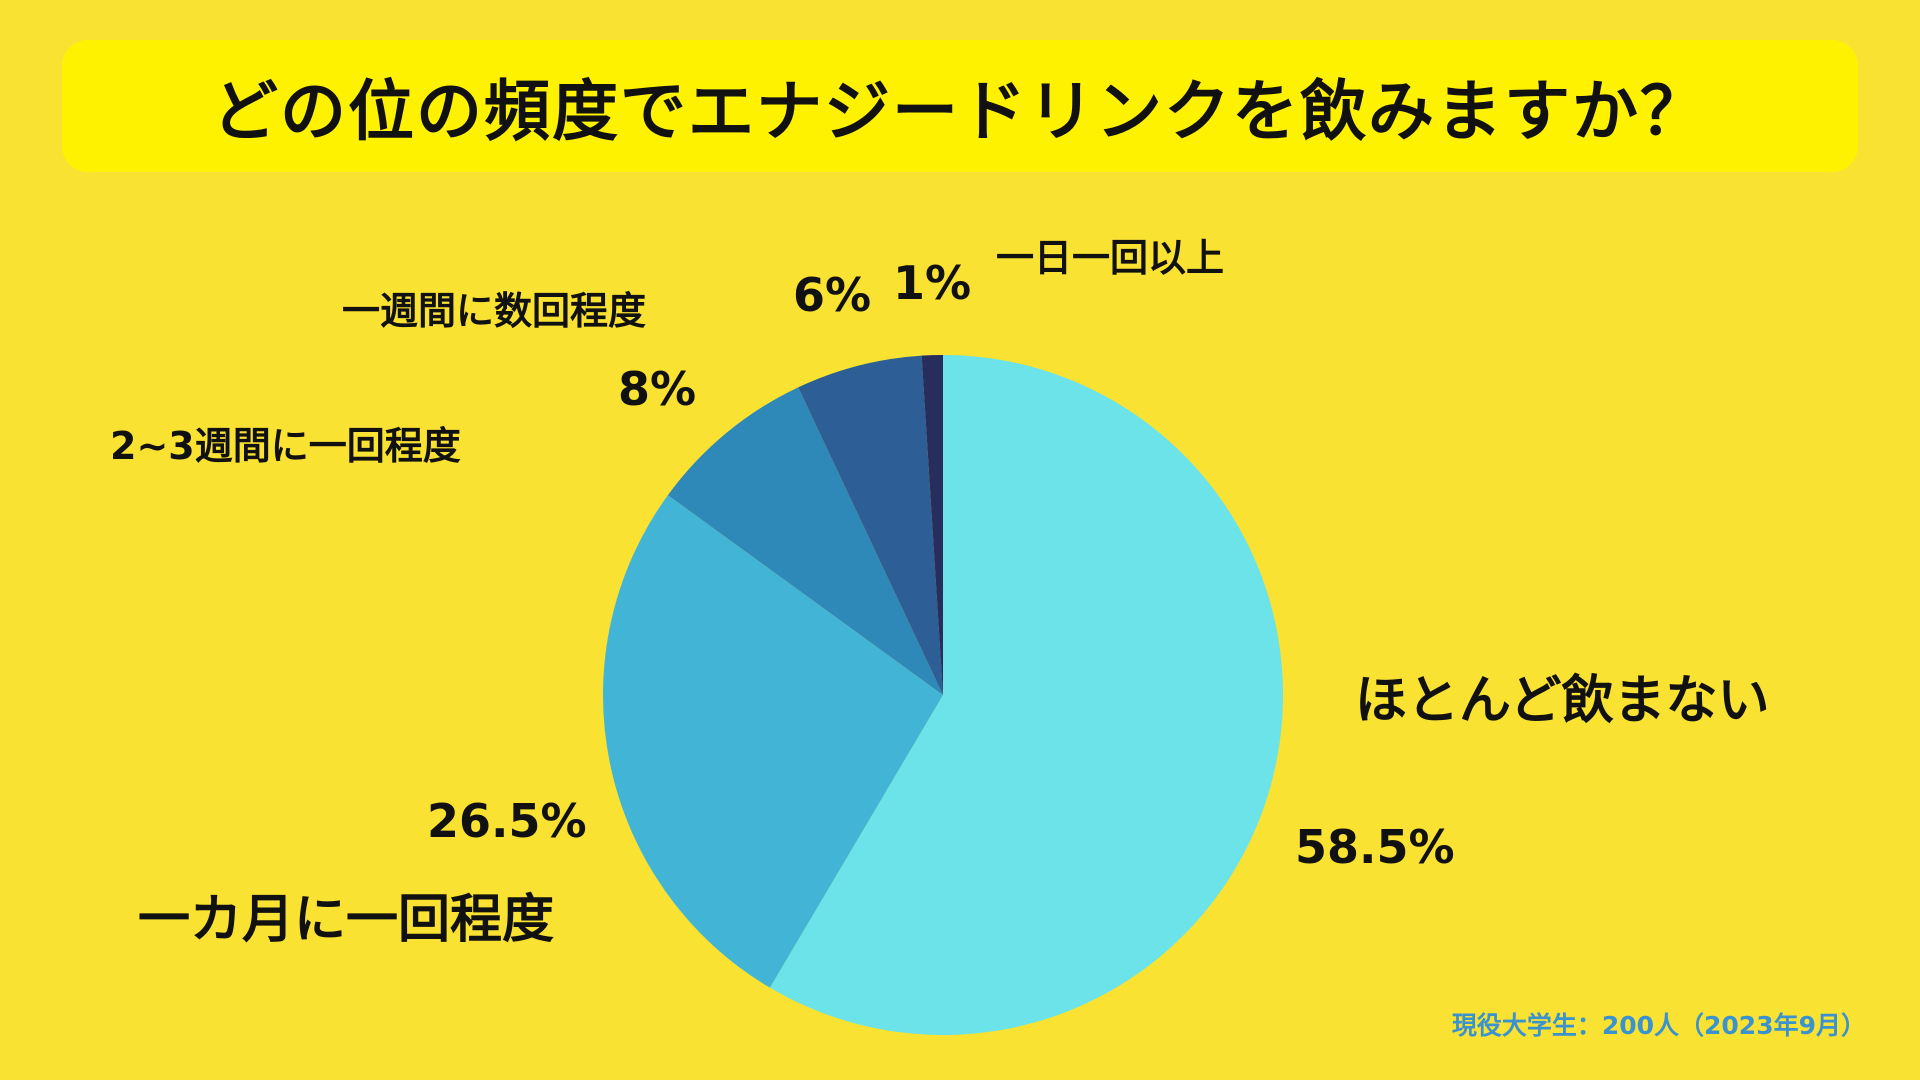  Describe the element at coordinates (772, 741) in the screenshot. I see `pie-slice-monthly` at that location.